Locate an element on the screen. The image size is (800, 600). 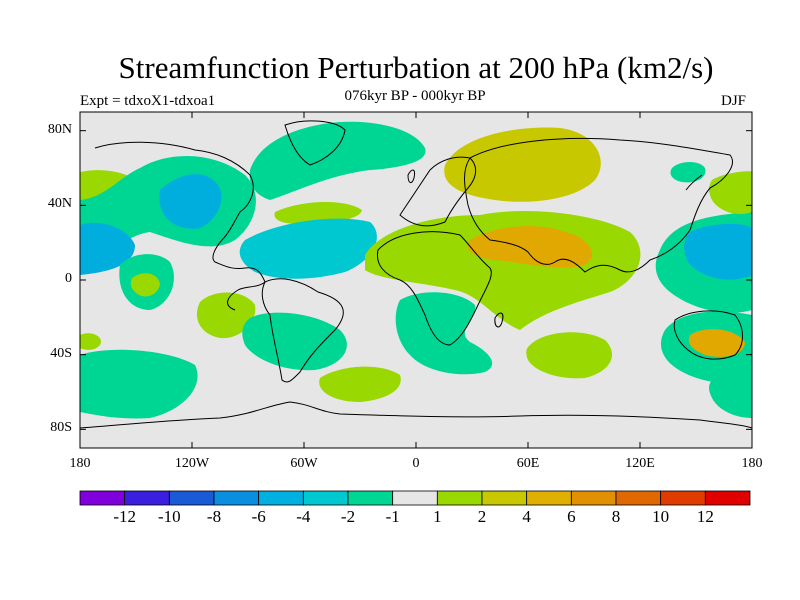
coast-madagascar is located at coordinates (499, 320).